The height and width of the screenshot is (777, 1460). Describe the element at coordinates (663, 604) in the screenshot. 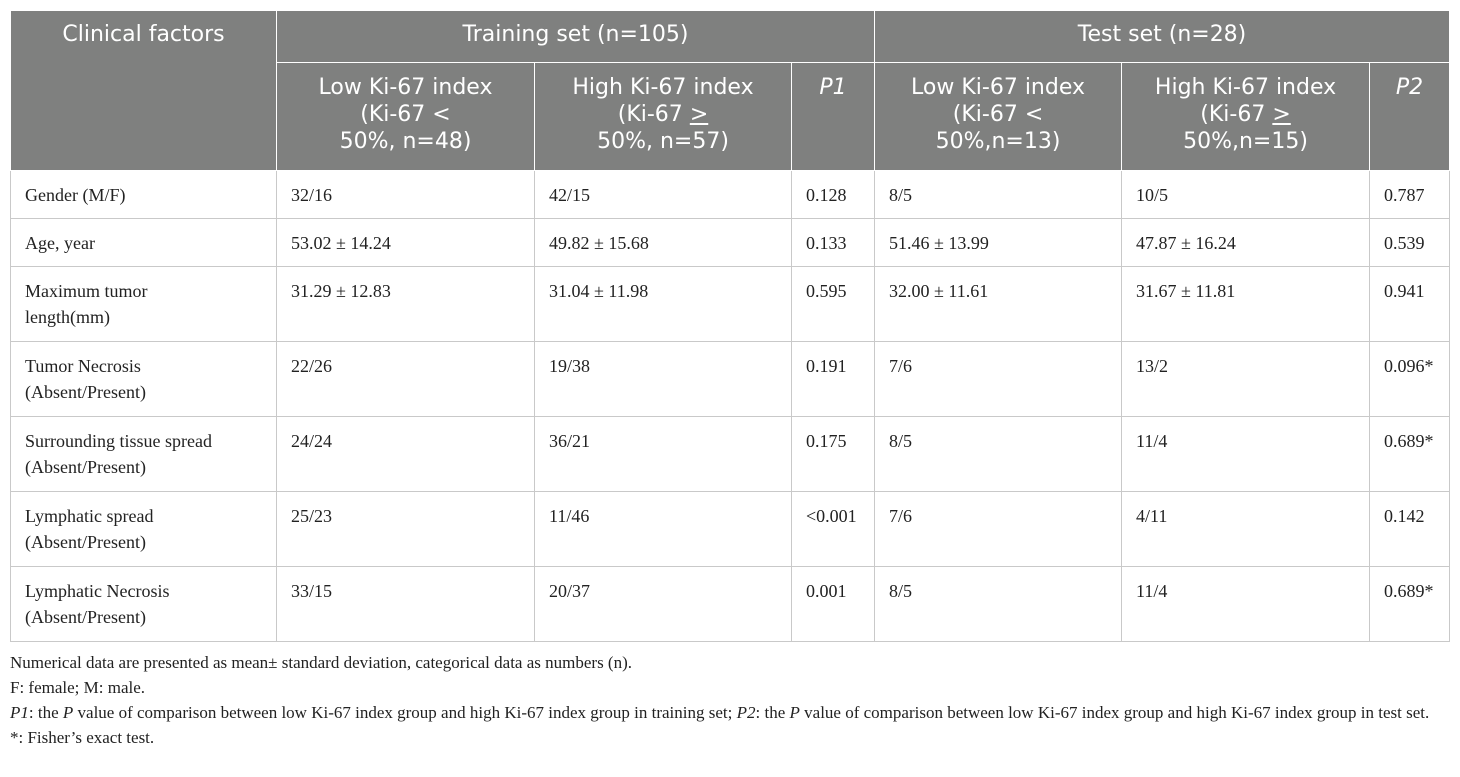

I see `train-high-cell: 20/37` at that location.